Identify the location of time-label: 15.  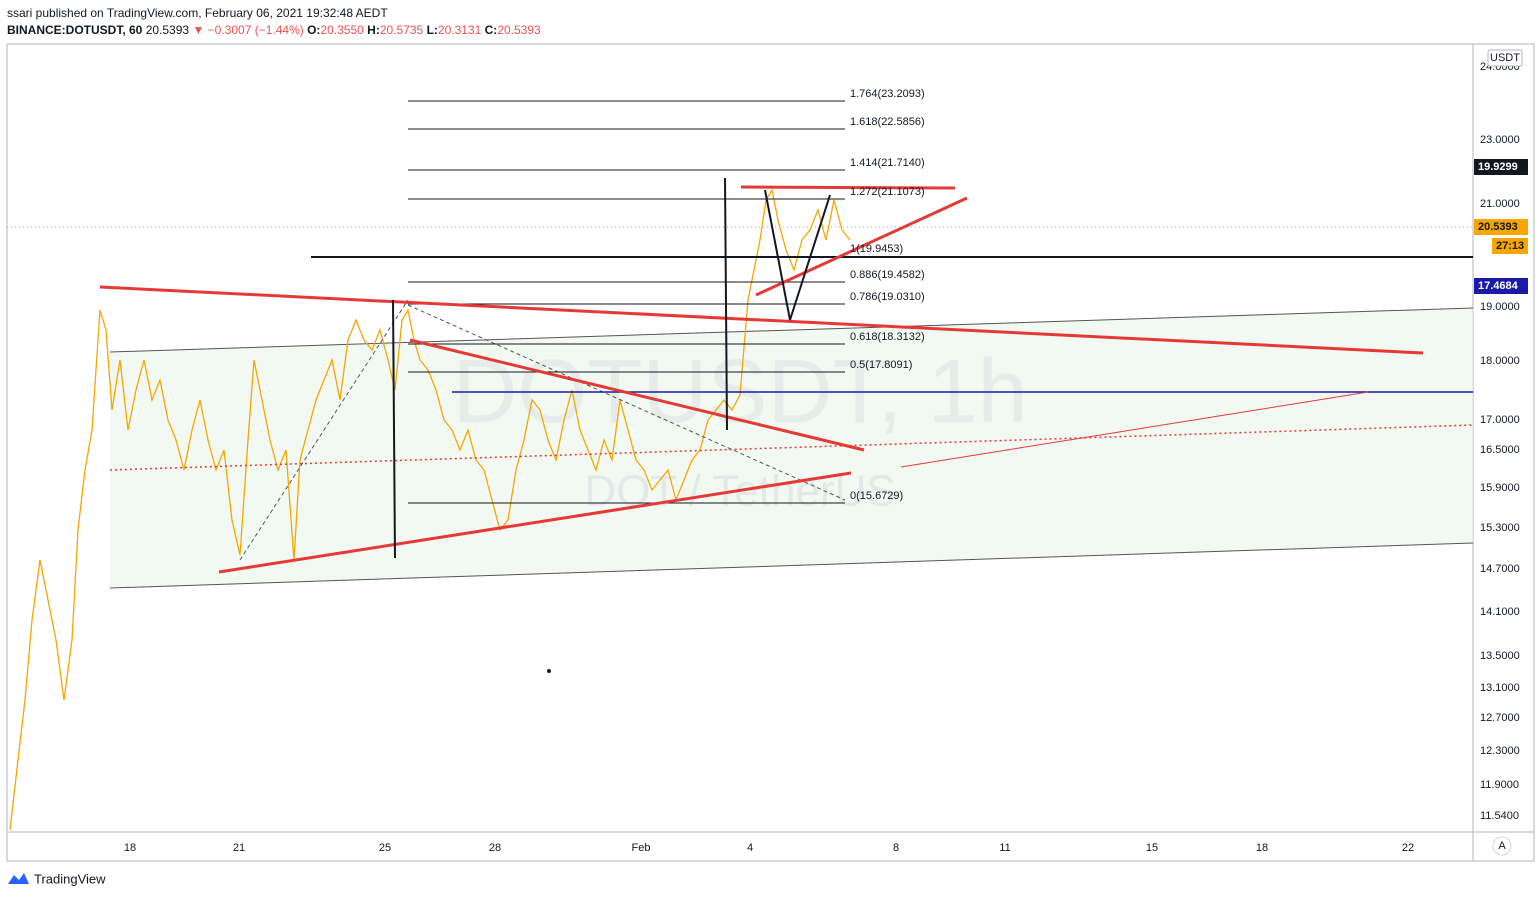
(1152, 848).